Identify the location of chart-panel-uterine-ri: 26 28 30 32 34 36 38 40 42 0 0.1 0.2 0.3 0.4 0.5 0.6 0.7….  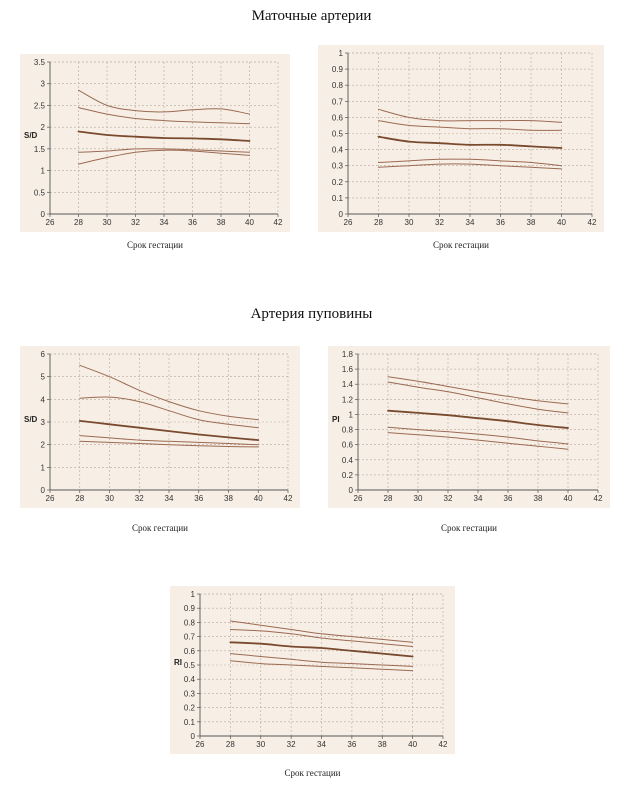
(461, 138).